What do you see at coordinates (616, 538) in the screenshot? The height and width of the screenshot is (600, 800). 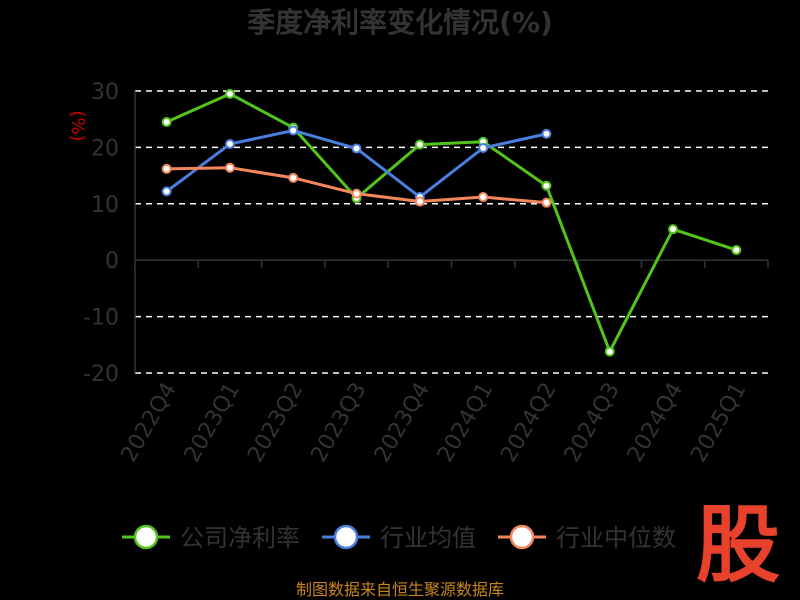 I see `legend-label: 行业中位数` at bounding box center [616, 538].